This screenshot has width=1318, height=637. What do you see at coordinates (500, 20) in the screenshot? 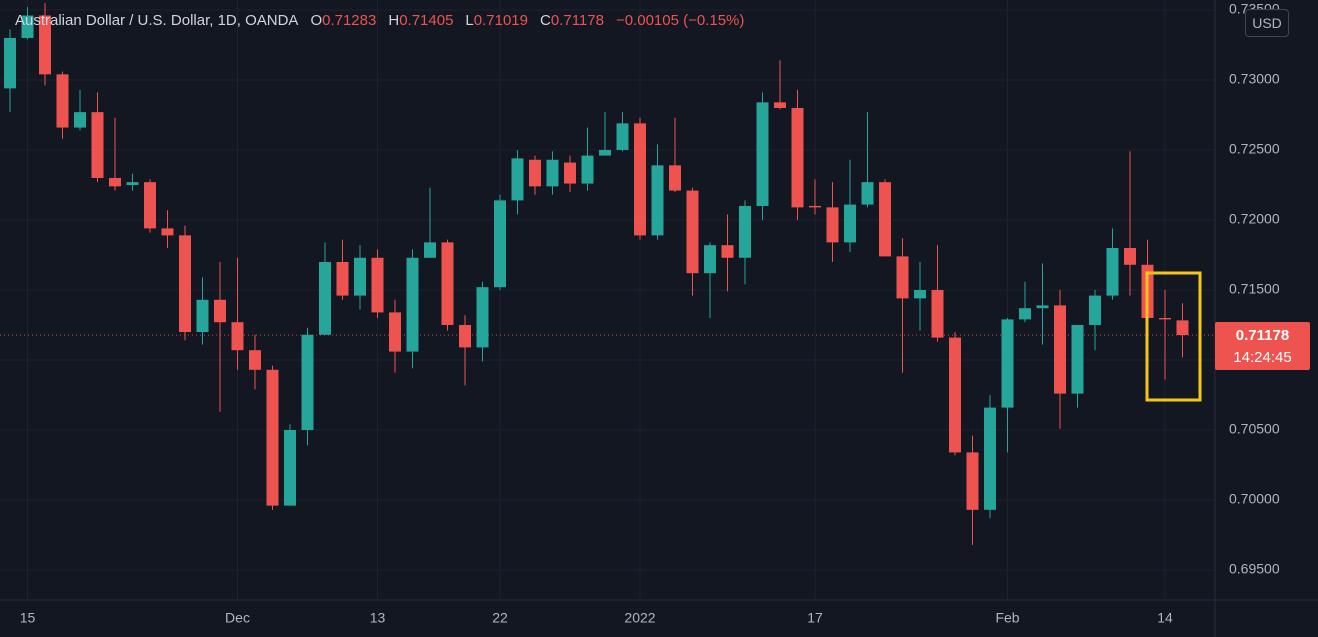
I see `ohlc-value: 0.71019` at bounding box center [500, 20].